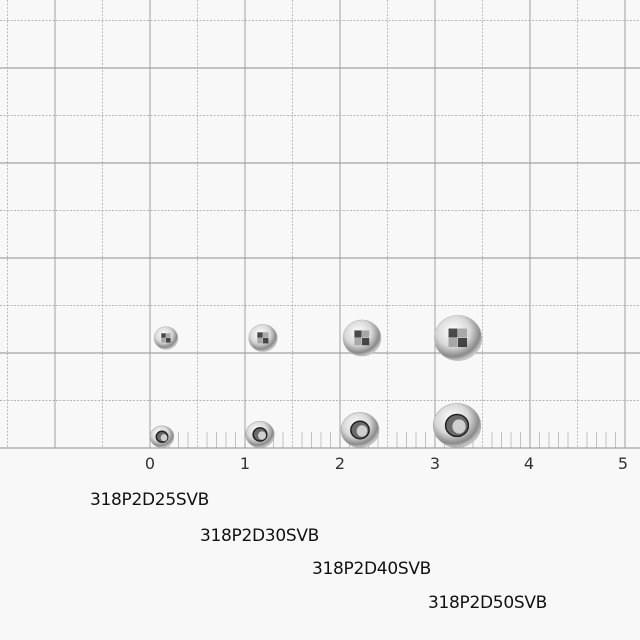 The height and width of the screenshot is (640, 640). I want to click on ruler-label-1: 1, so click(245, 463).